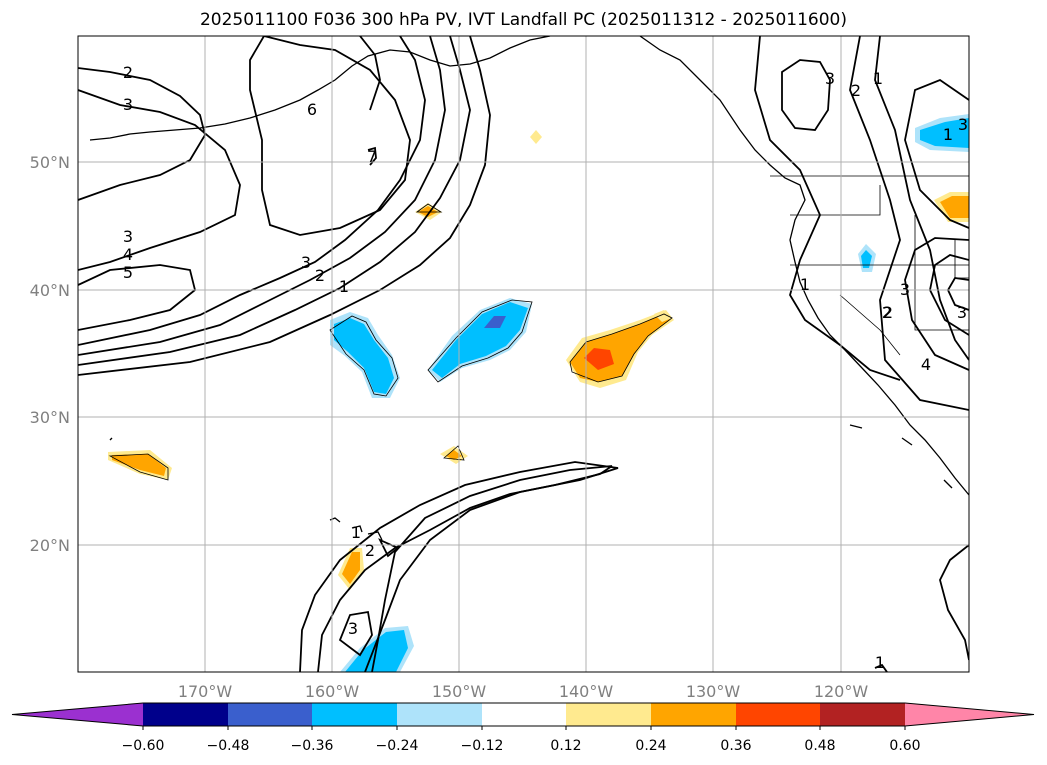  I want to click on colorbar-tick-label: −0.48, so click(228, 746).